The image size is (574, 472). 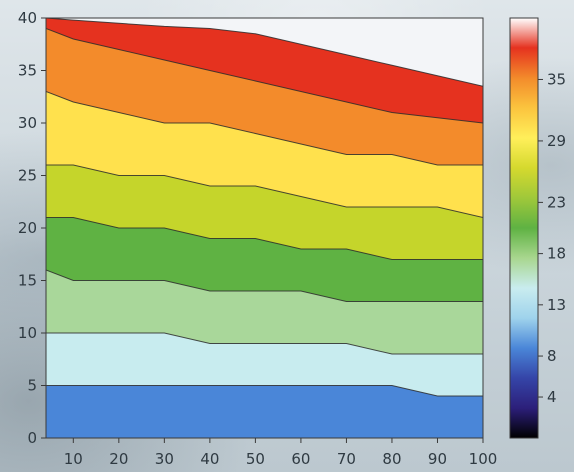 What do you see at coordinates (483, 459) in the screenshot?
I see `x-tick-label-100: 100` at bounding box center [483, 459].